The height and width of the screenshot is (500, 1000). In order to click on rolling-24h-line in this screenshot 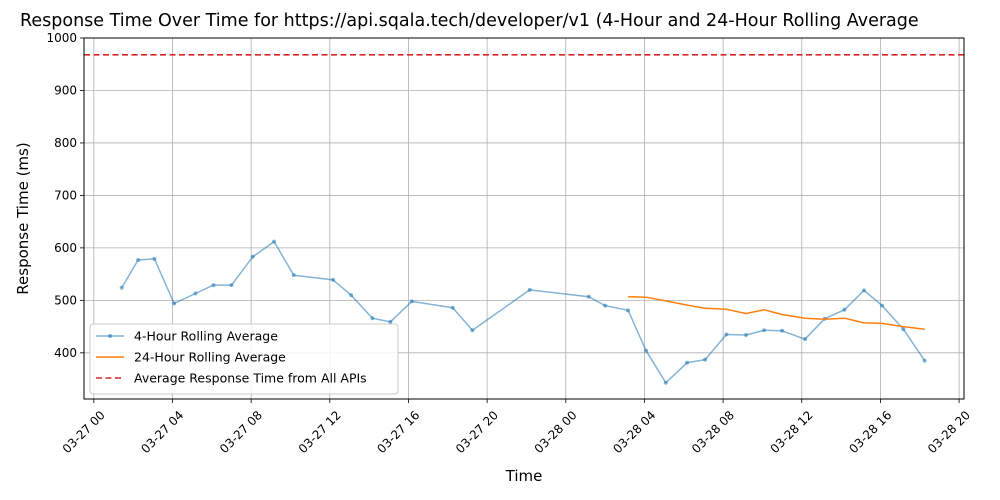, I will do `click(776, 312)`.